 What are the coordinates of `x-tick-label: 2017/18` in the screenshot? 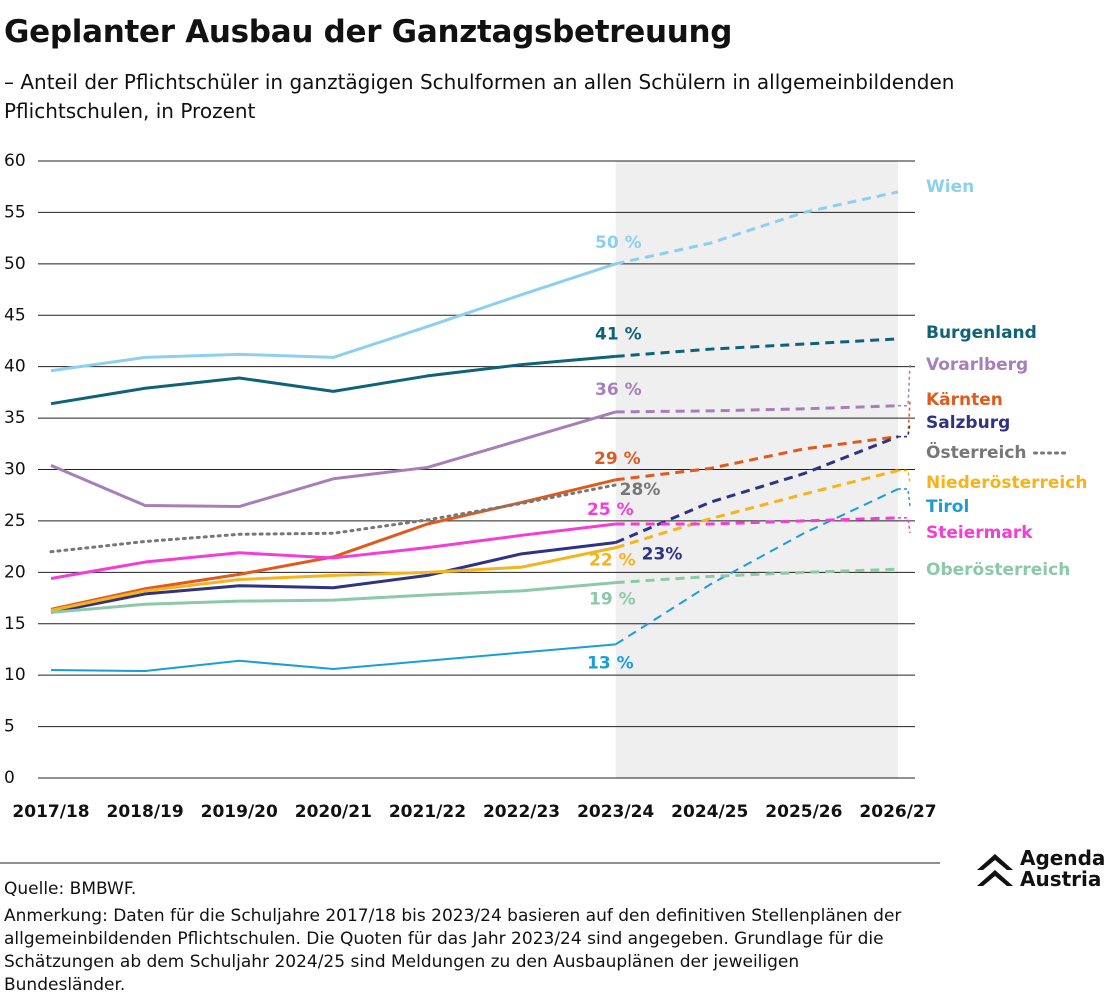 It's located at (50, 812).